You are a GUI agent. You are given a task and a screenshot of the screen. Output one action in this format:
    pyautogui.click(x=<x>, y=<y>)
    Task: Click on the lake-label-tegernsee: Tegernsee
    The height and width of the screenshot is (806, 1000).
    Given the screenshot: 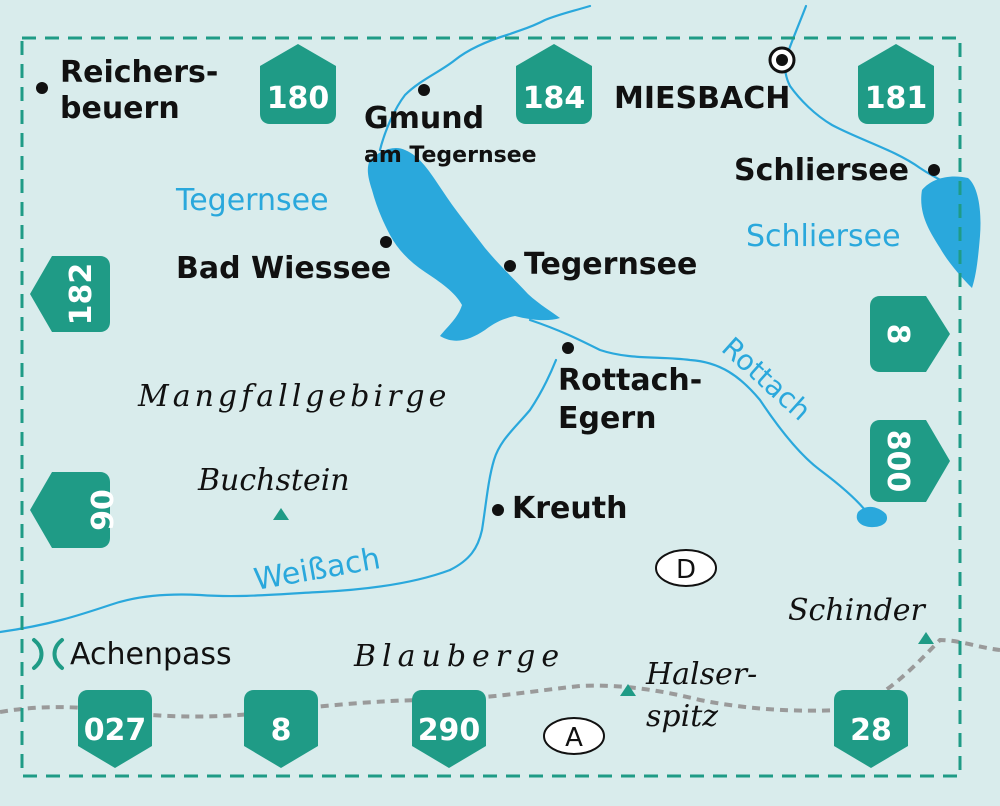 What is the action you would take?
    pyautogui.click(x=252, y=200)
    